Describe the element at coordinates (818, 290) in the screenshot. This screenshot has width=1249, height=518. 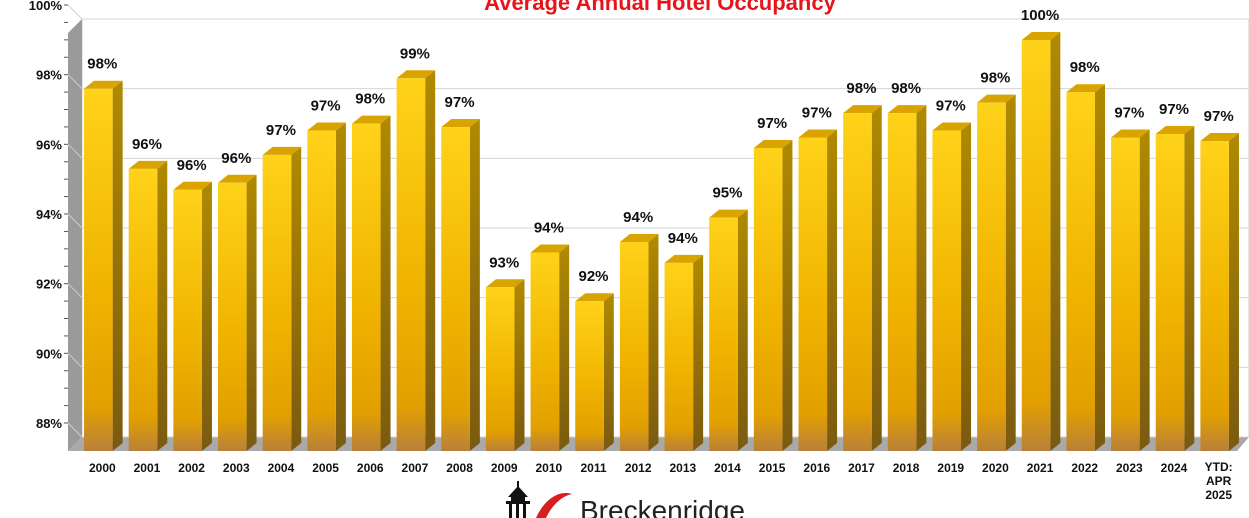
I see `bar-2016` at that location.